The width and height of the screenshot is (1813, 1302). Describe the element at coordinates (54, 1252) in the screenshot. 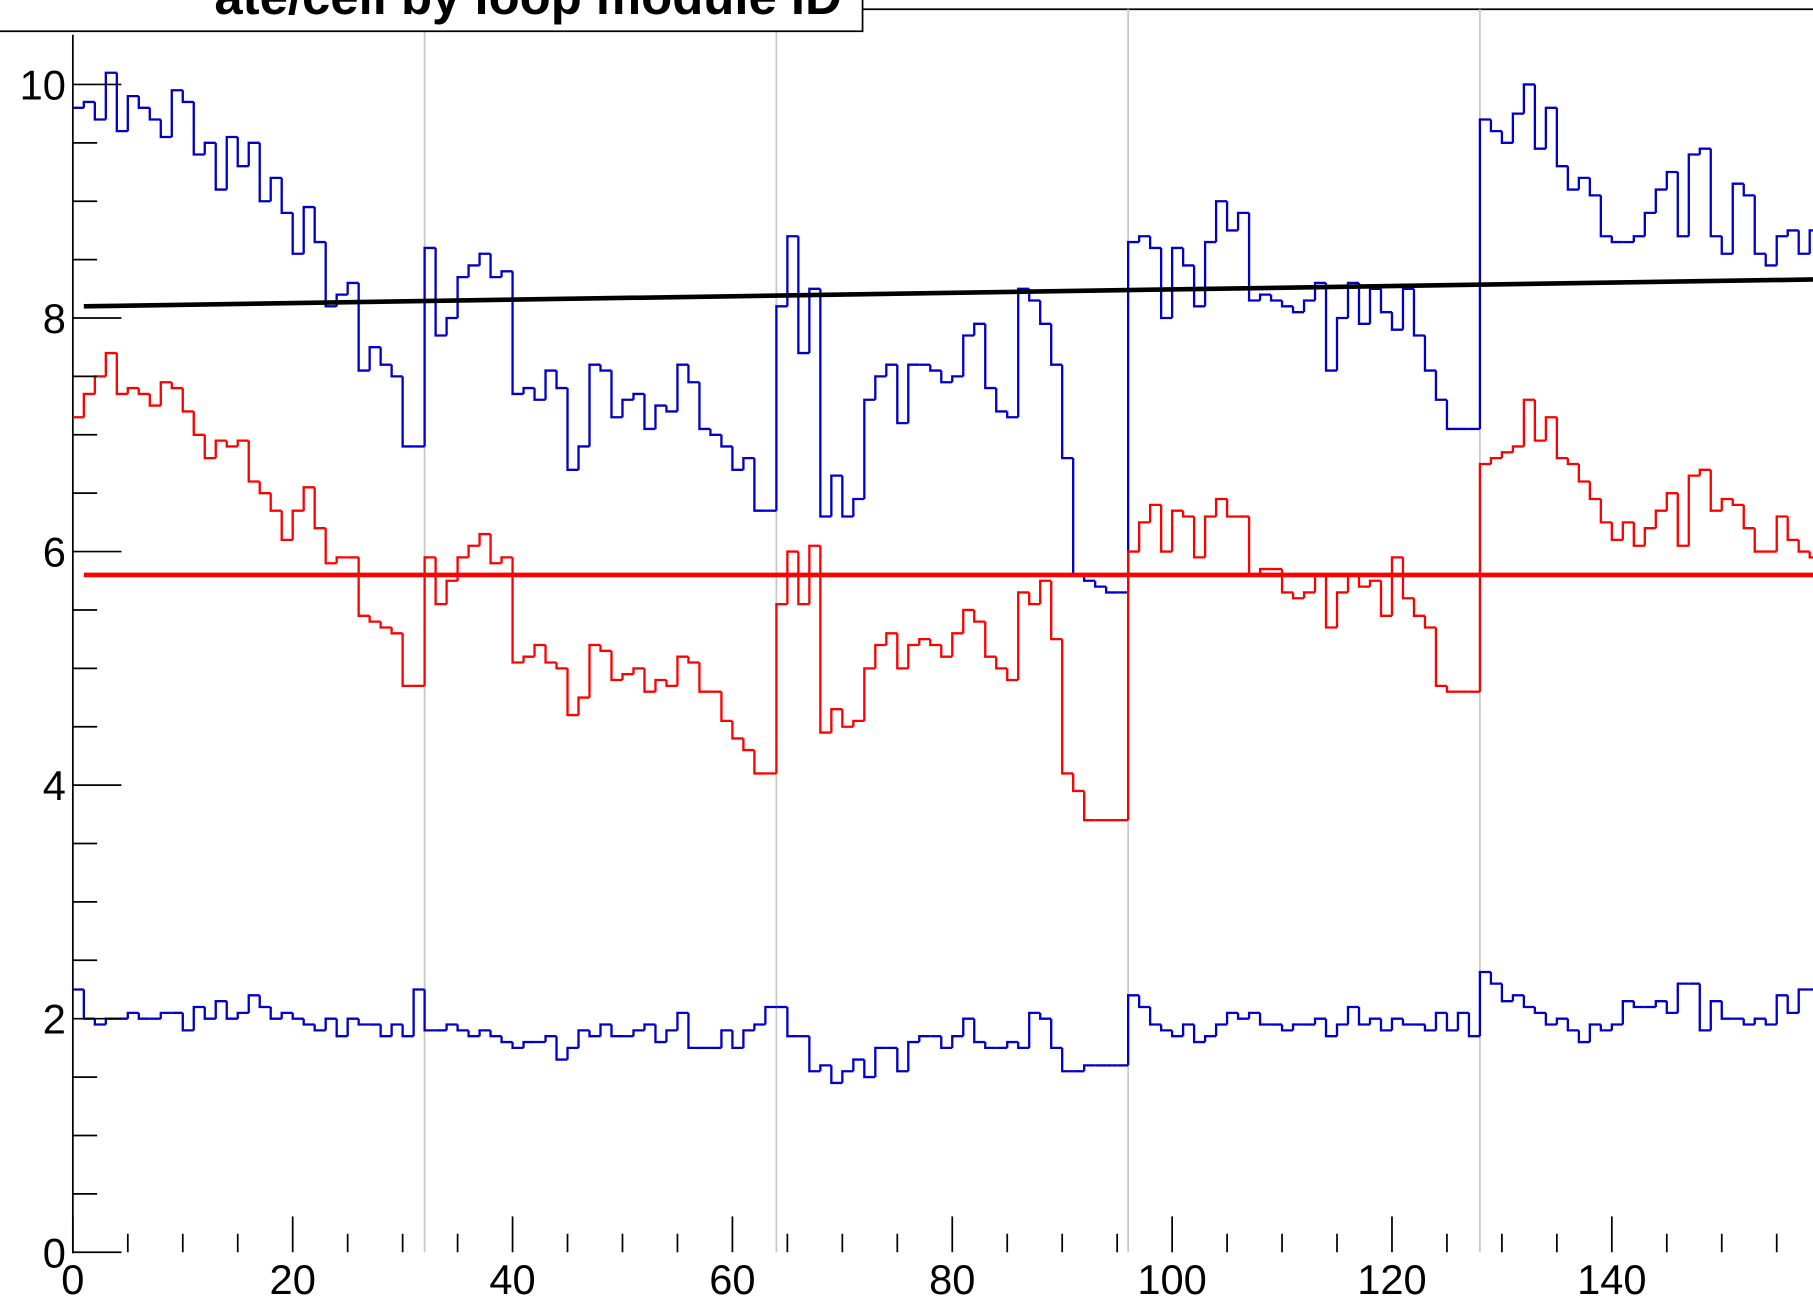

I see `y-tick-label: 0` at that location.